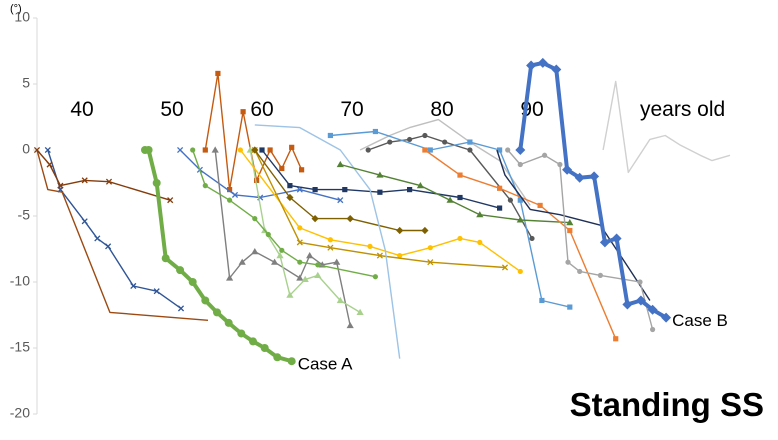 The image size is (778, 440). What do you see at coordinates (81, 109) in the screenshot?
I see `x-tick-label: 40` at bounding box center [81, 109].